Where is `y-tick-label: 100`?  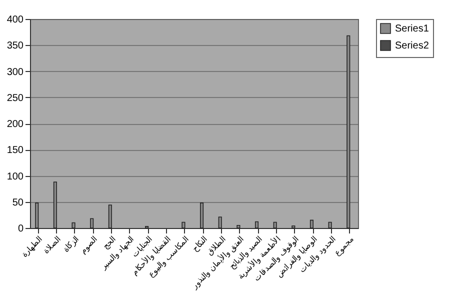 y-tick-label: 100 is located at coordinates (15, 176).